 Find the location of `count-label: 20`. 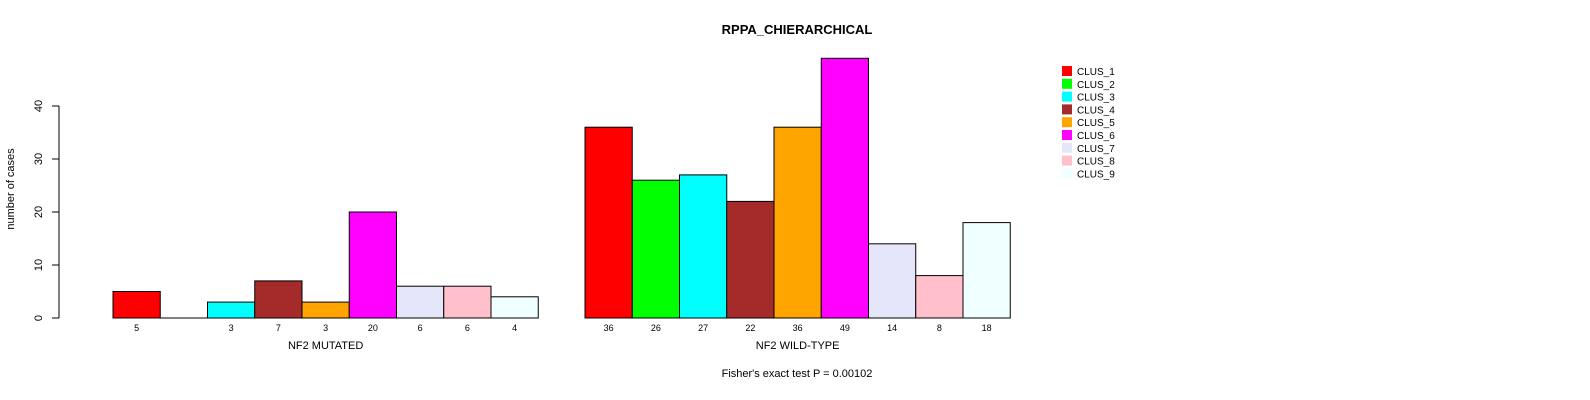

count-label: 20 is located at coordinates (373, 328).